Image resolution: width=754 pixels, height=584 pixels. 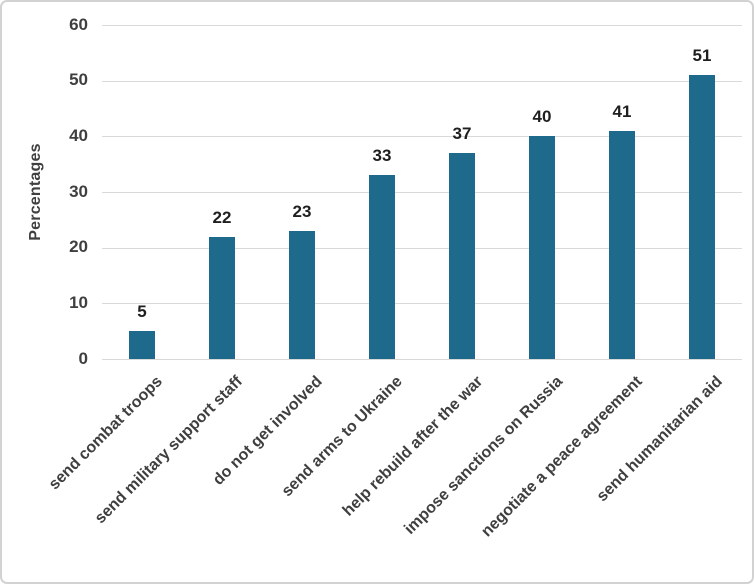 What do you see at coordinates (462, 133) in the screenshot?
I see `bar-value-label: 37` at bounding box center [462, 133].